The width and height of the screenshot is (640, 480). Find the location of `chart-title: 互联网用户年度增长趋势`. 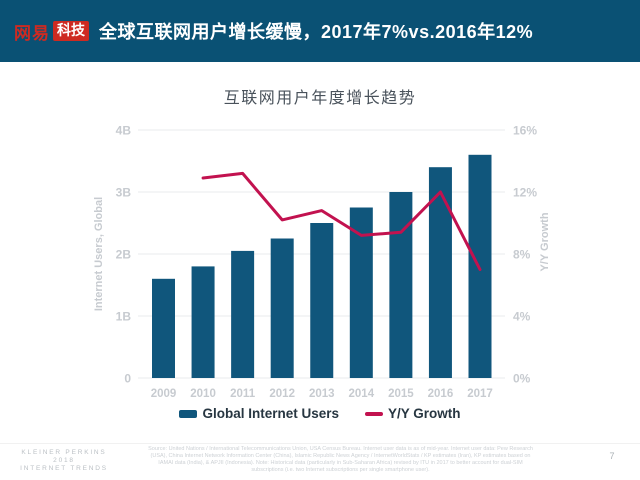

chart-title: 互联网用户年度增长趋势 is located at coordinates (320, 98).